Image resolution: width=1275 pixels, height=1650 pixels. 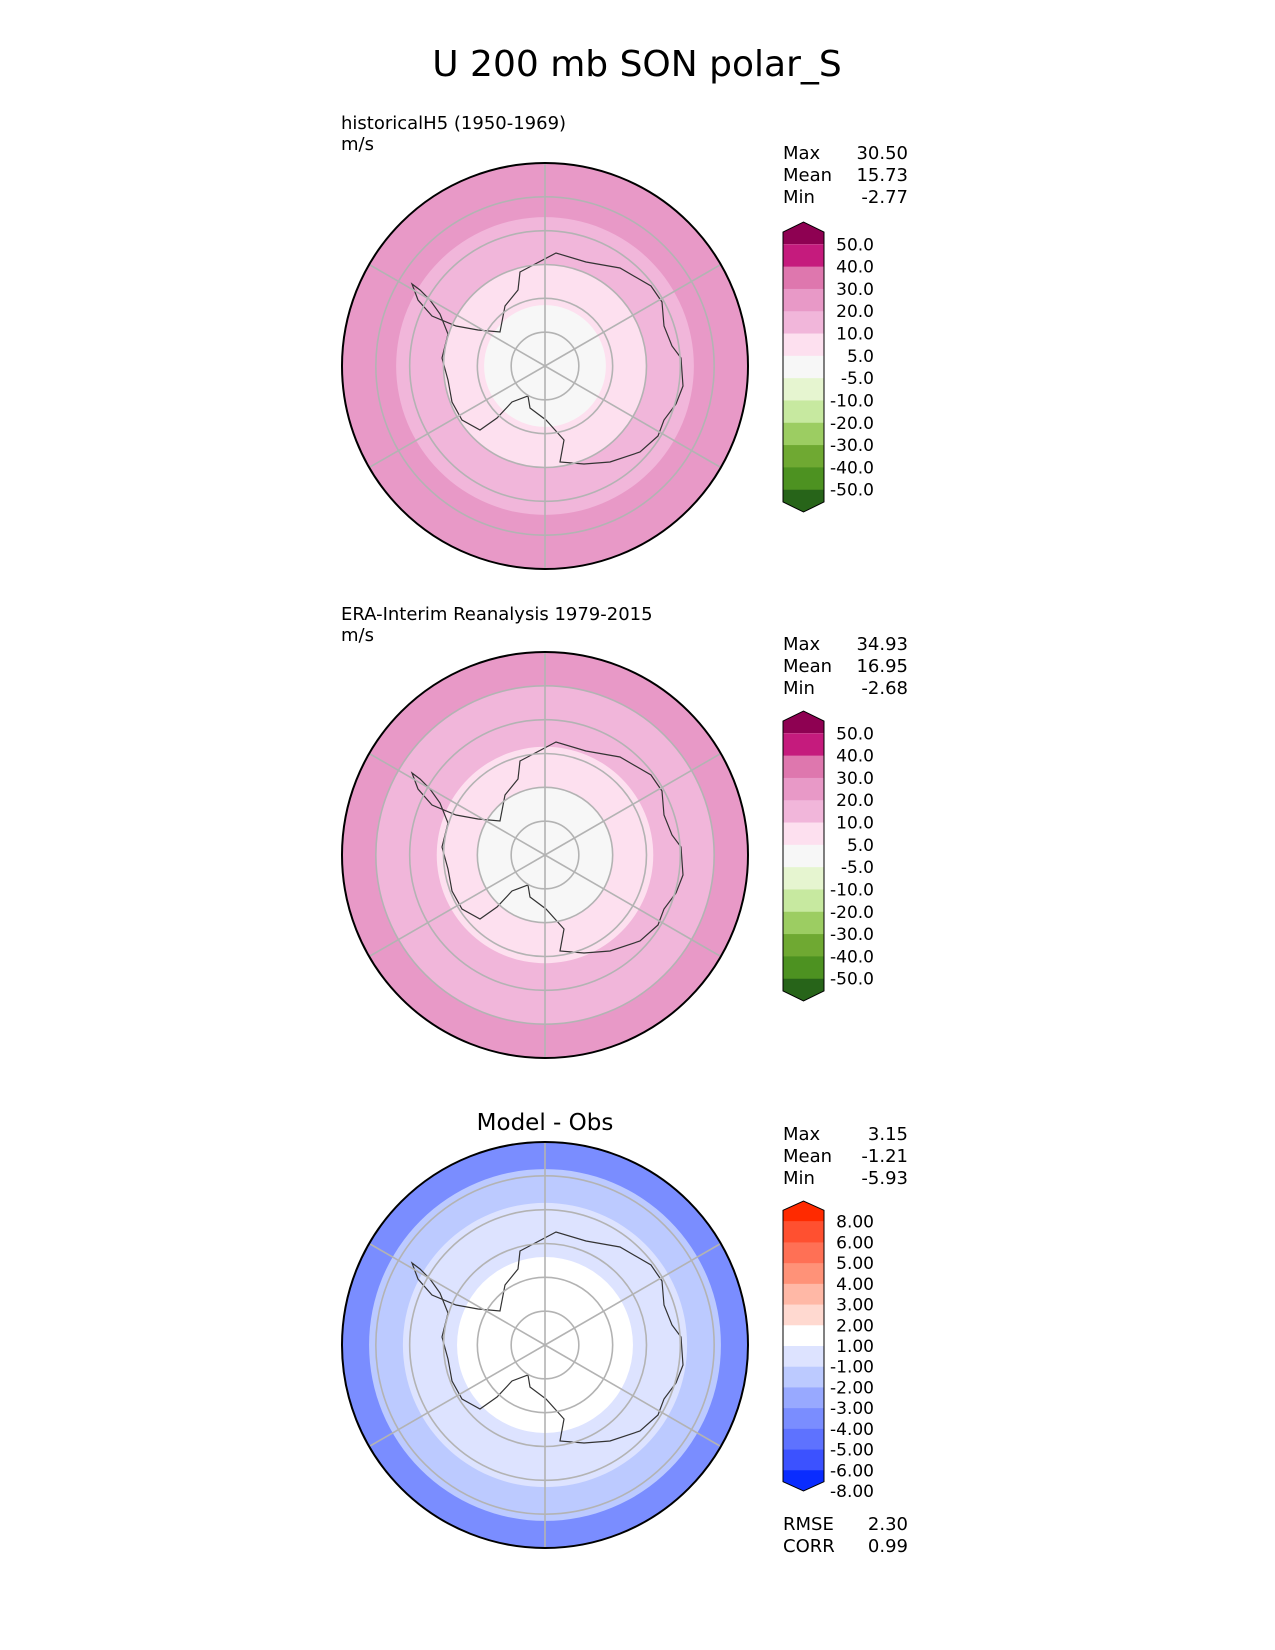 What do you see at coordinates (852, 1430) in the screenshot?
I see `colorbar-tick-label: -4.00` at bounding box center [852, 1430].